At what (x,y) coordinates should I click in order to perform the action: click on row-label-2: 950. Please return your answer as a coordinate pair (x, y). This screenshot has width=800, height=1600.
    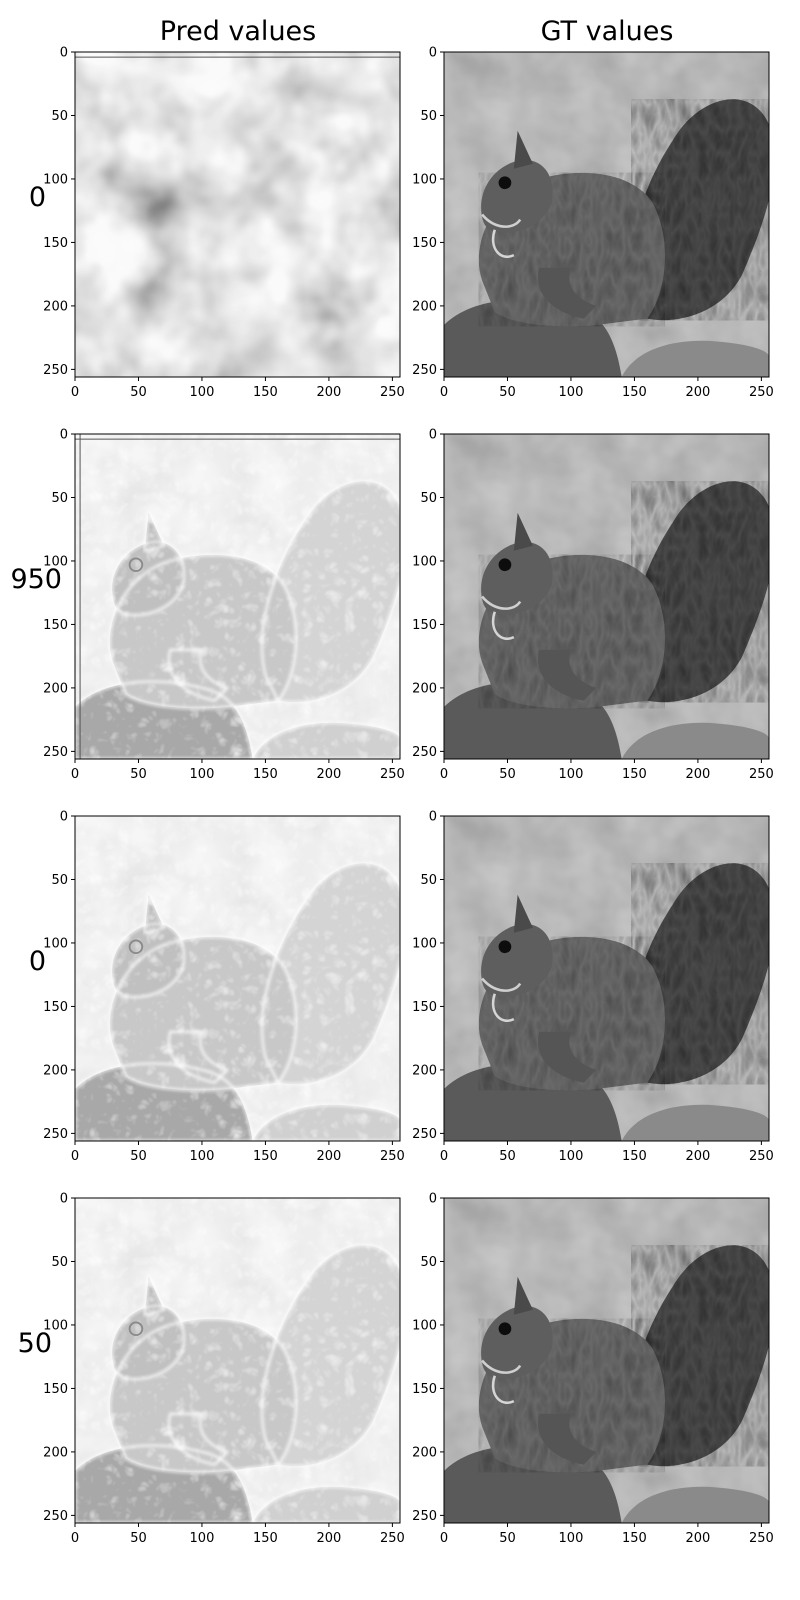
    Looking at the image, I should click on (36, 579).